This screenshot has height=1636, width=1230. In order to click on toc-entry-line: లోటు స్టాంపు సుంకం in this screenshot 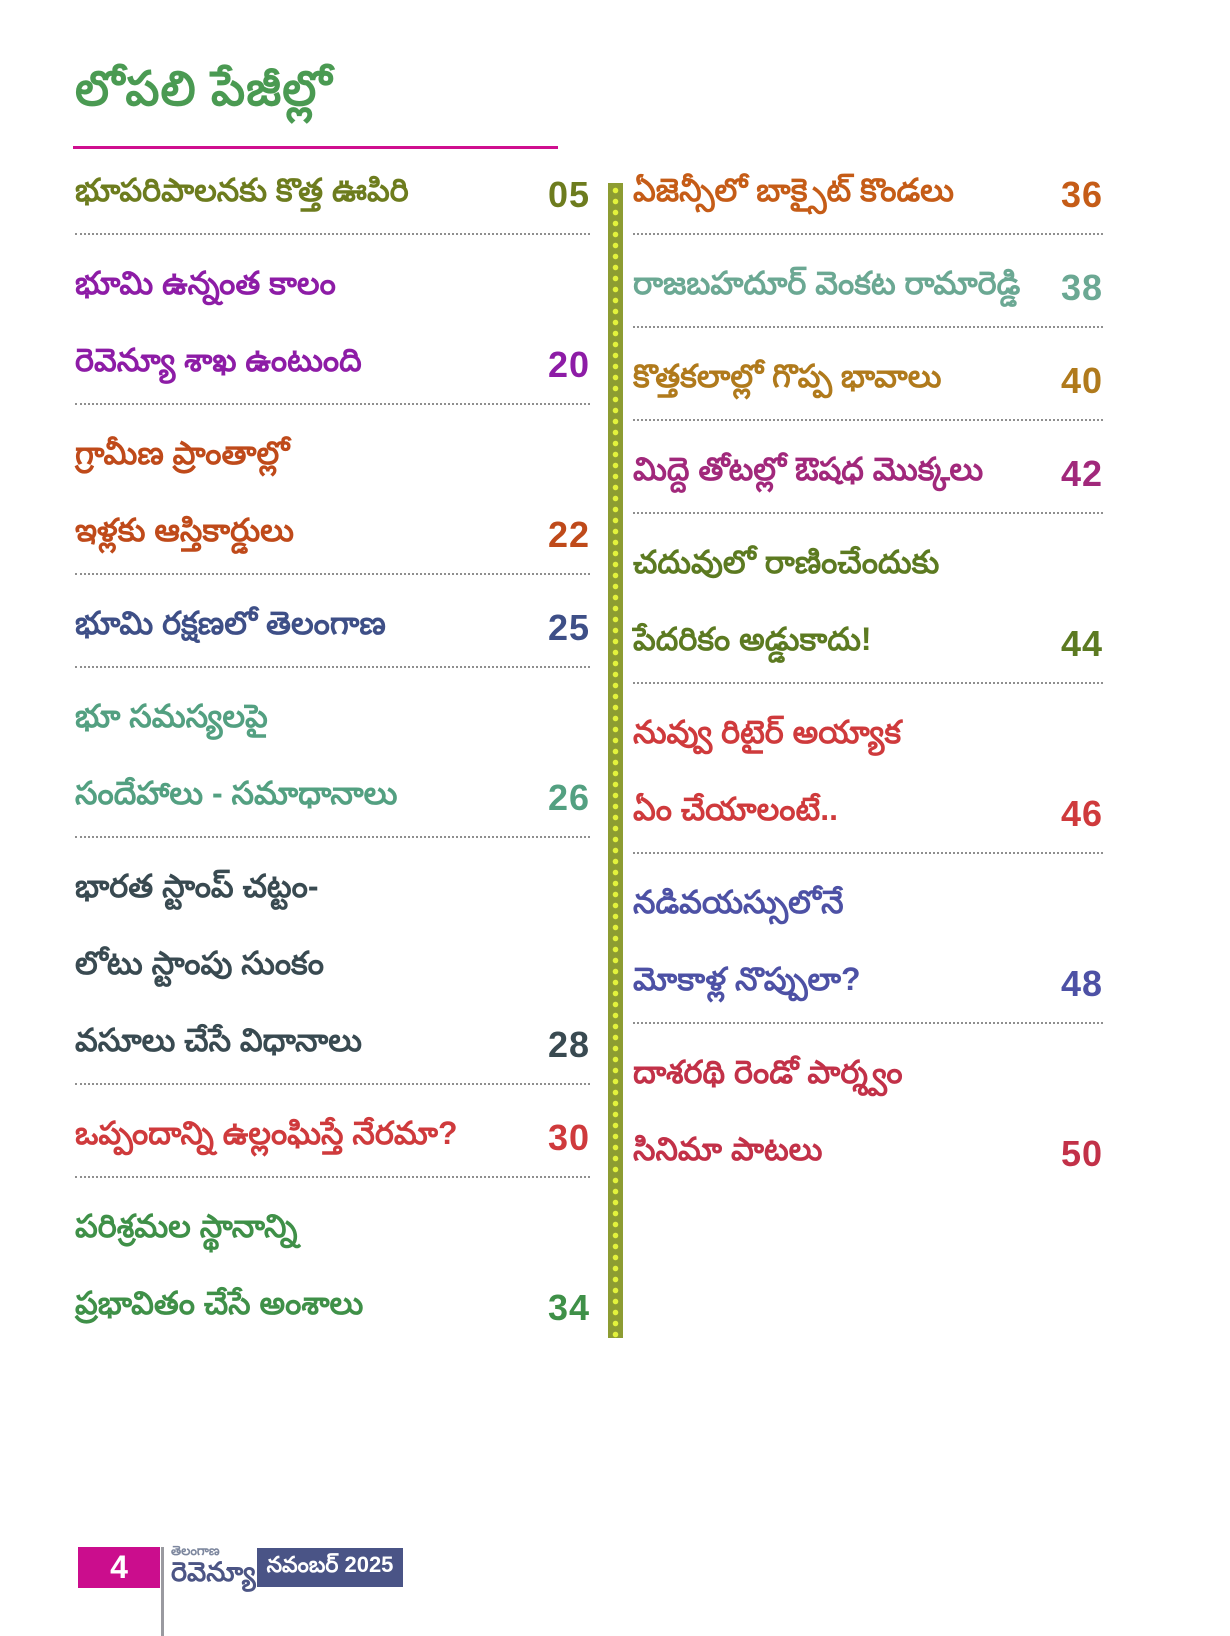, I will do `click(332, 967)`.